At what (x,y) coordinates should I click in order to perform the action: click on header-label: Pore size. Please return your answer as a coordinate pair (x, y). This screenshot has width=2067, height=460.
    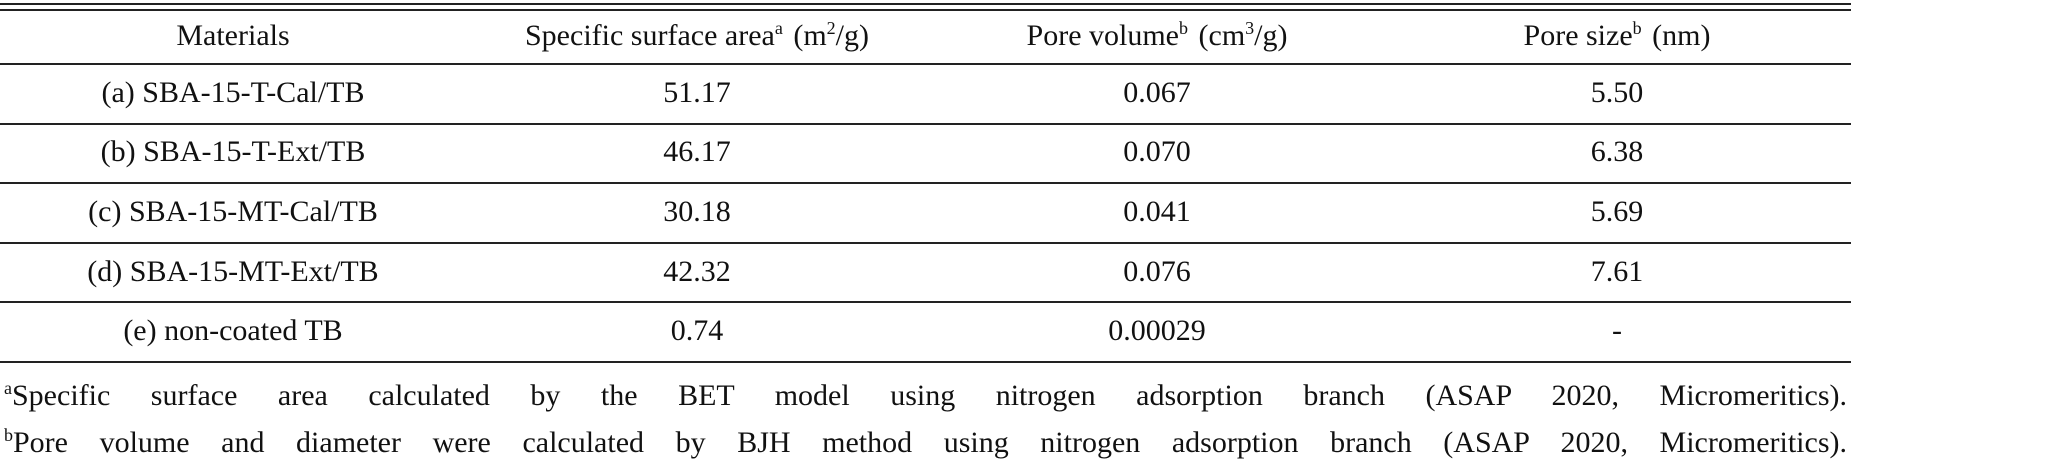
    Looking at the image, I should click on (1578, 35).